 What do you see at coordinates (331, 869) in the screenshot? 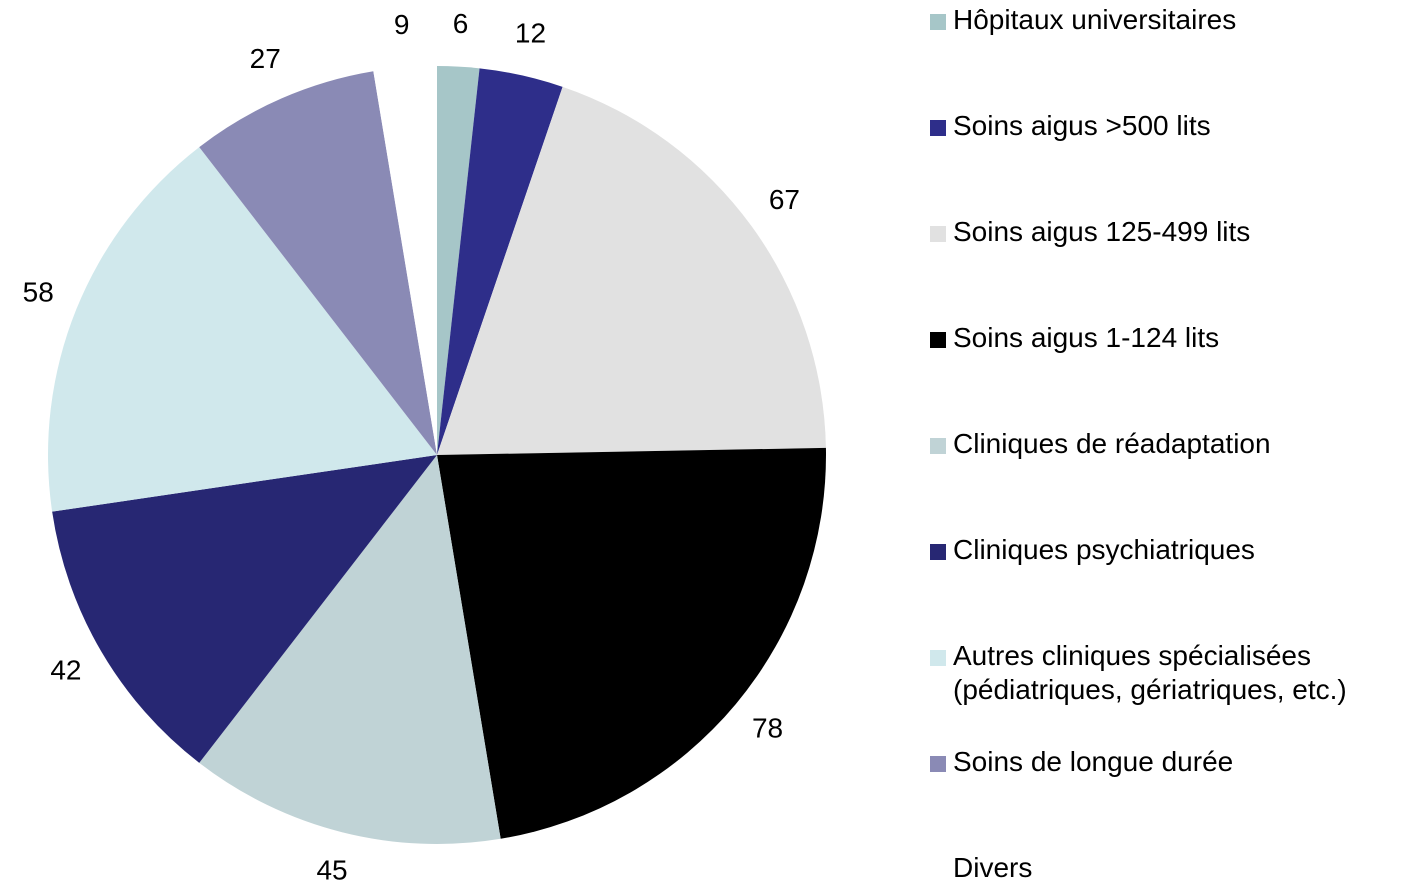
I see `data-label: 45` at bounding box center [331, 869].